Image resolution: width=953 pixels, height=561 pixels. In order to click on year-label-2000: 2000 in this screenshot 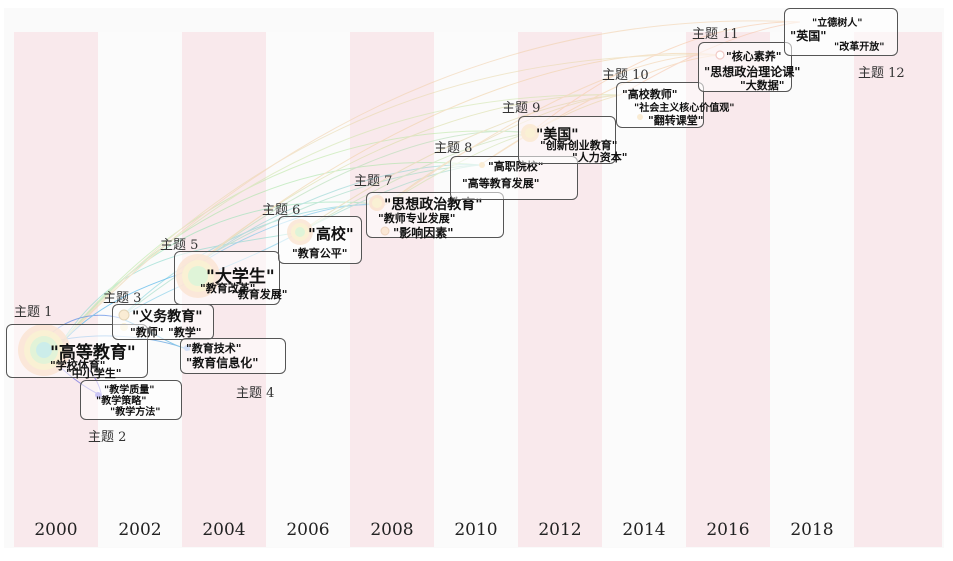, I will do `click(56, 530)`.